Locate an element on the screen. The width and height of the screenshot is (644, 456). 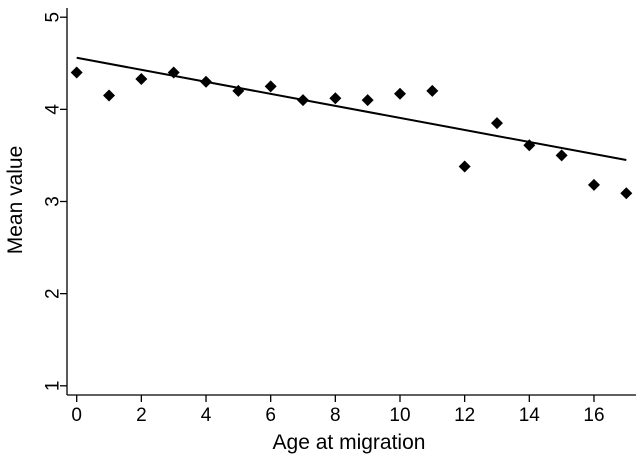
x-tick-label: 16 is located at coordinates (593, 415).